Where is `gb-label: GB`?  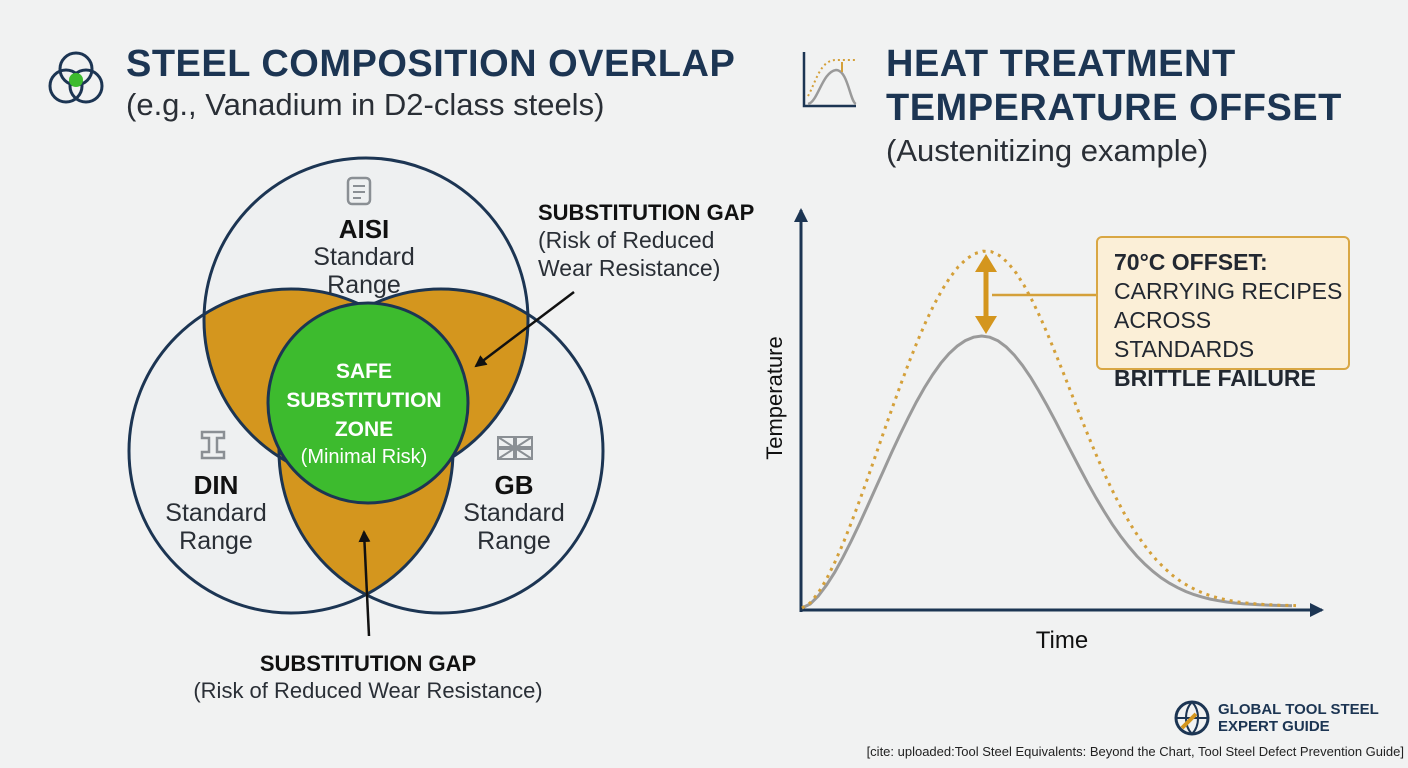 gb-label: GB is located at coordinates (514, 485).